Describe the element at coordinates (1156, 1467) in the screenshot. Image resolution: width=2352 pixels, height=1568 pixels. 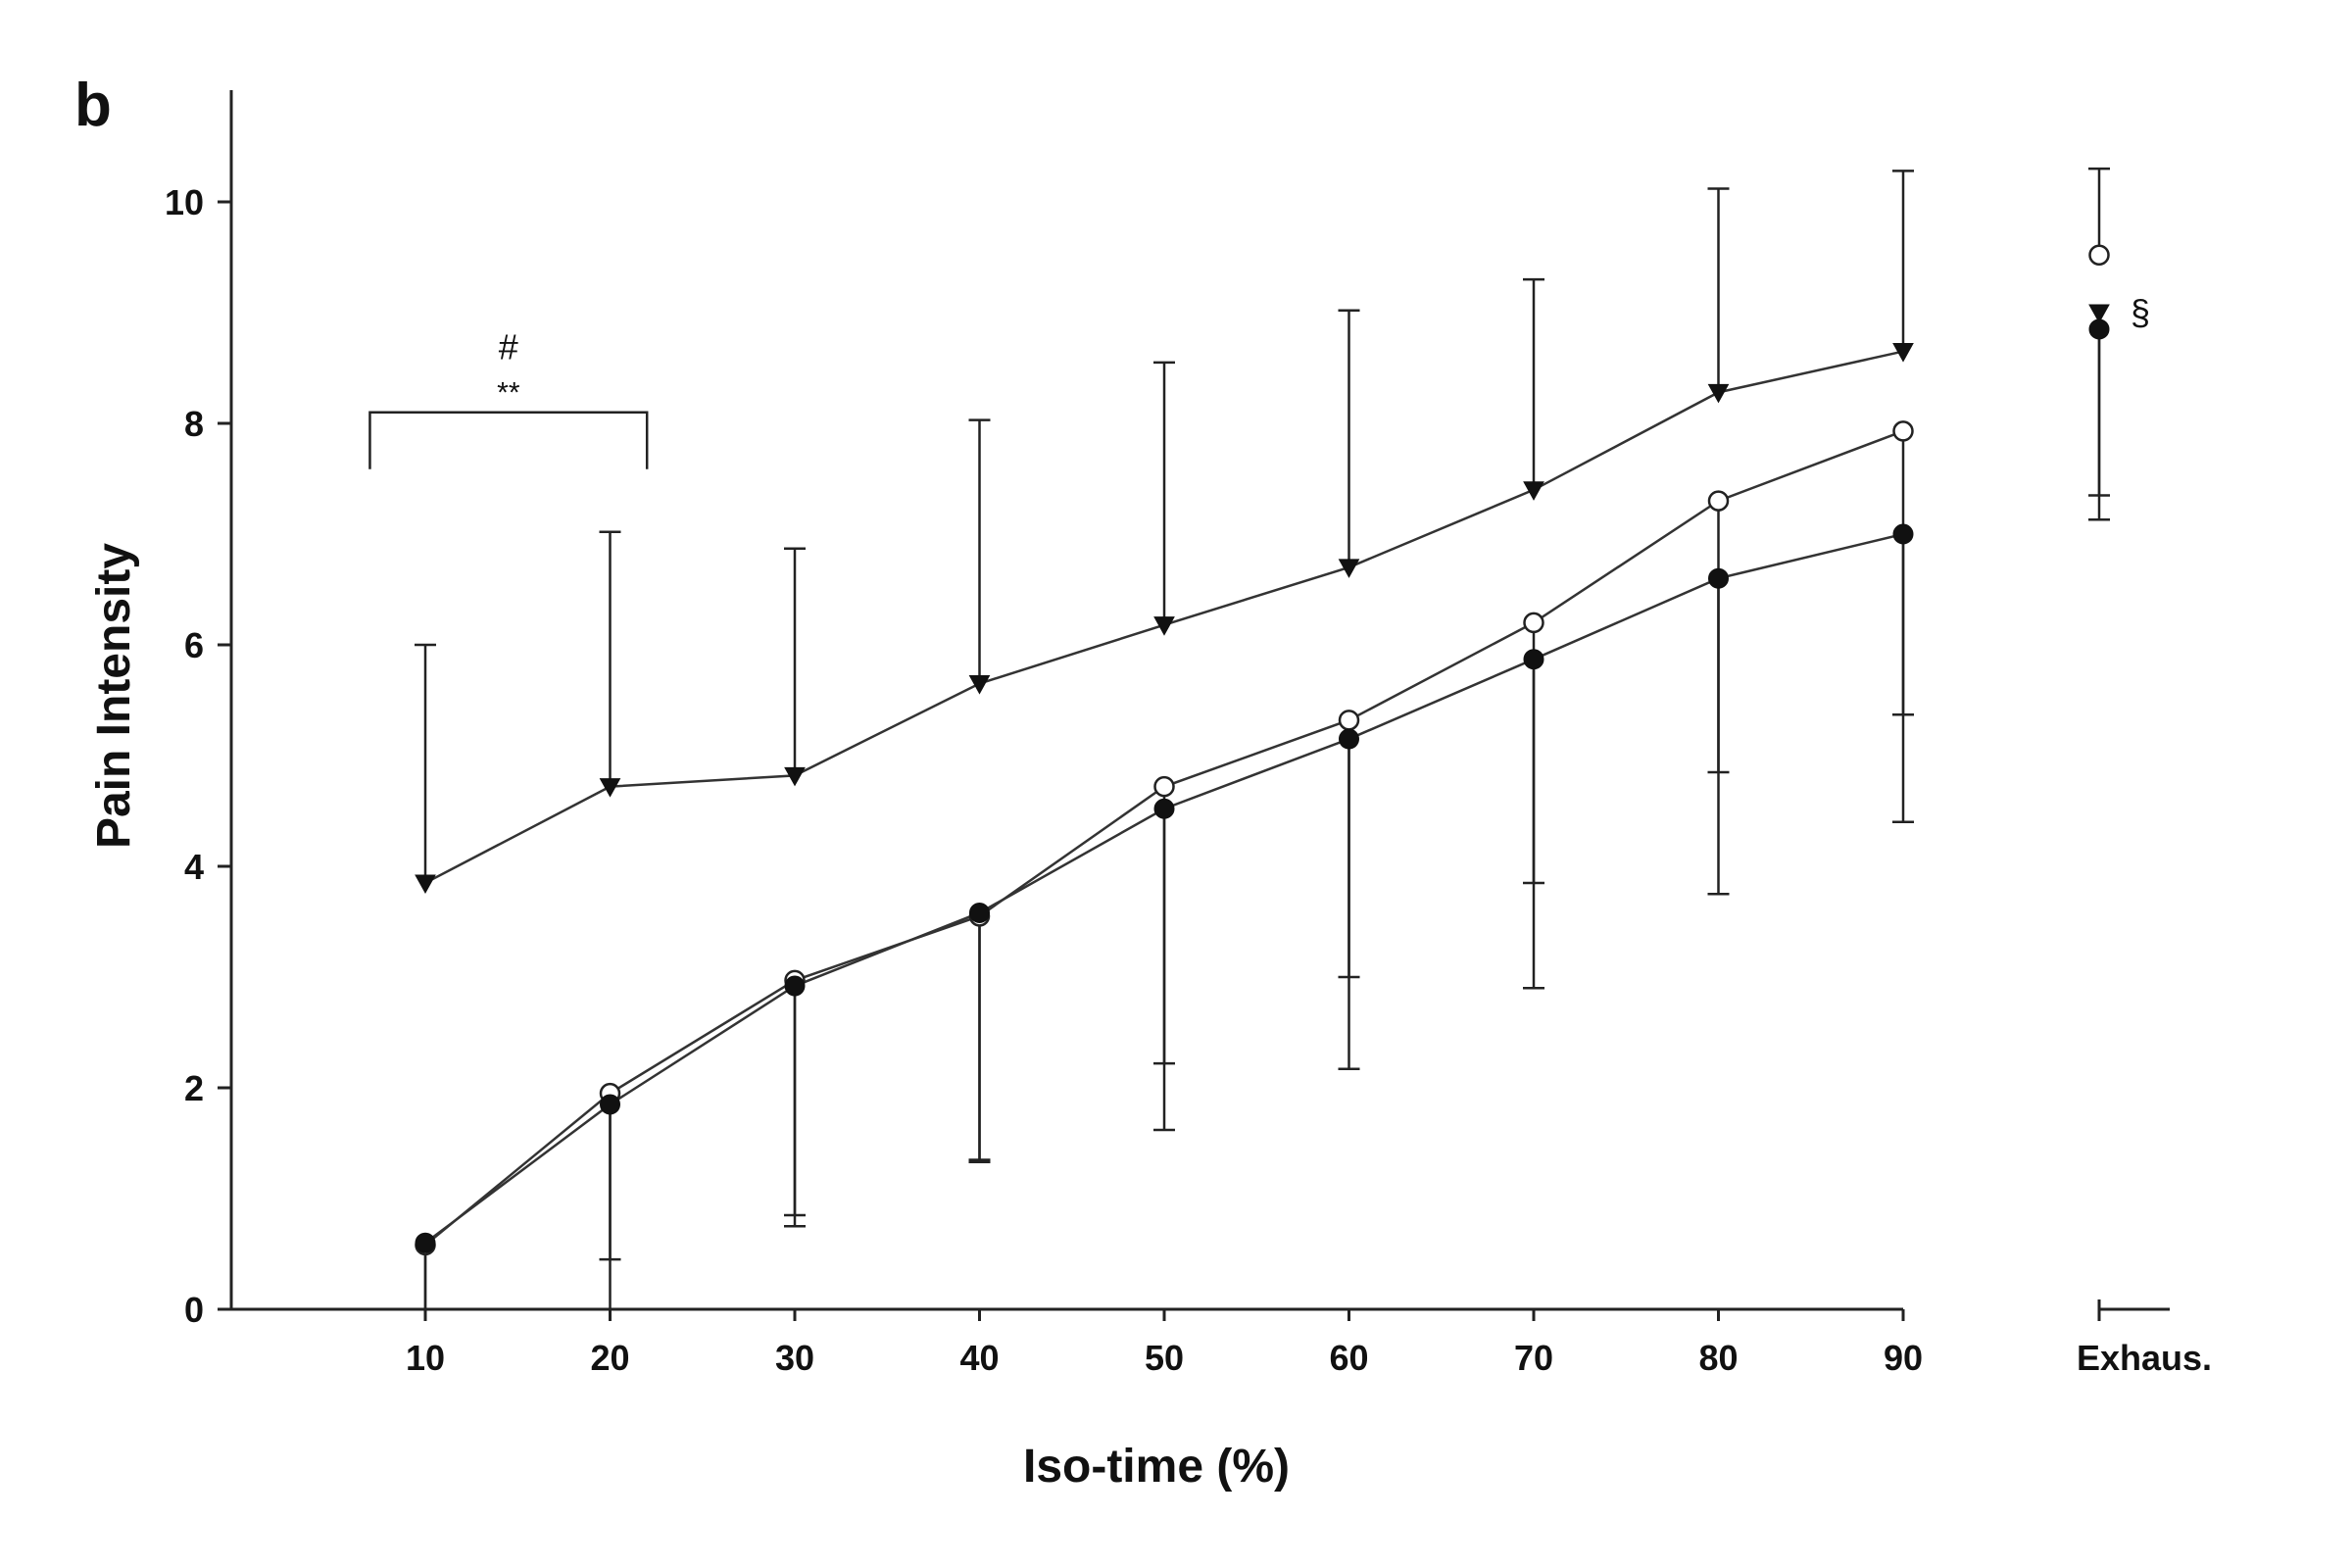
I see `x-axis-title: Iso-time (%)` at that location.